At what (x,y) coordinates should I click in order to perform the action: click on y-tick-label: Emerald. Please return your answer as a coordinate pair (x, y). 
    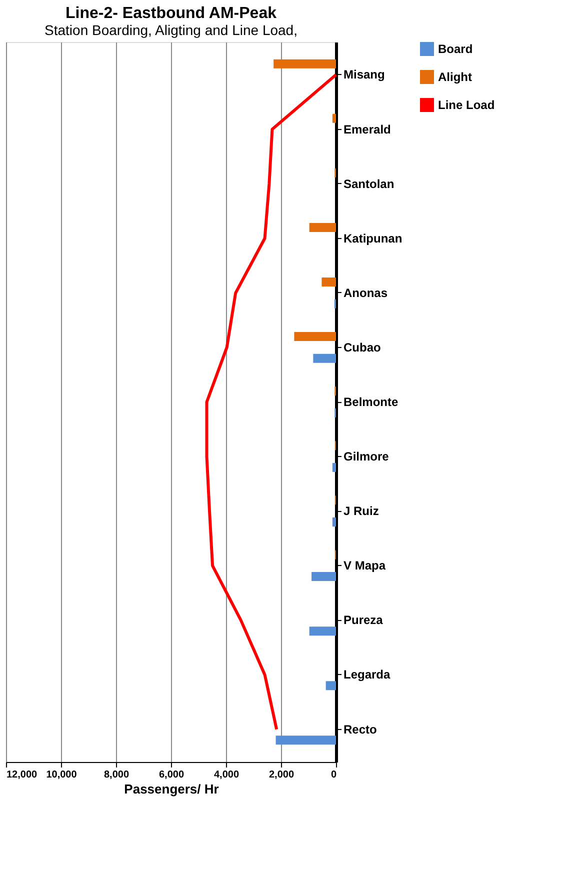
    Looking at the image, I should click on (367, 129).